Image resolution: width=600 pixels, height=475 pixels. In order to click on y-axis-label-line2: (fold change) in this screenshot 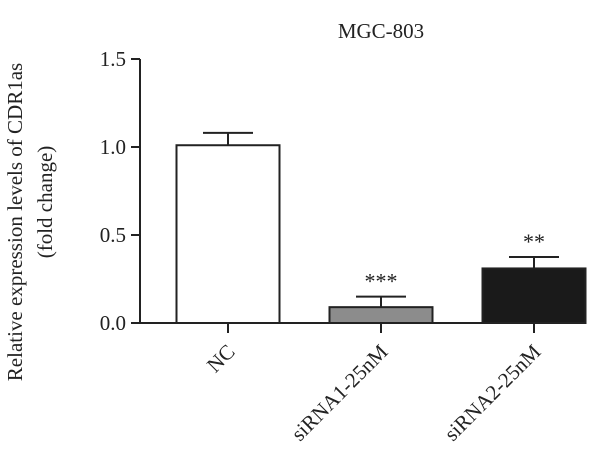, I will do `click(45, 202)`.